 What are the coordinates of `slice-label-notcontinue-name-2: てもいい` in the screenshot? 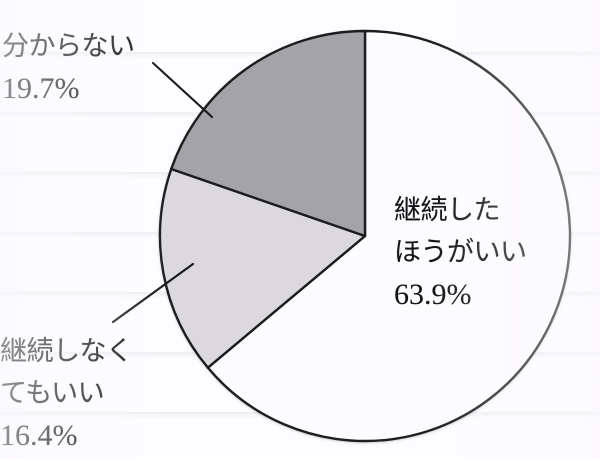 It's located at (52, 393).